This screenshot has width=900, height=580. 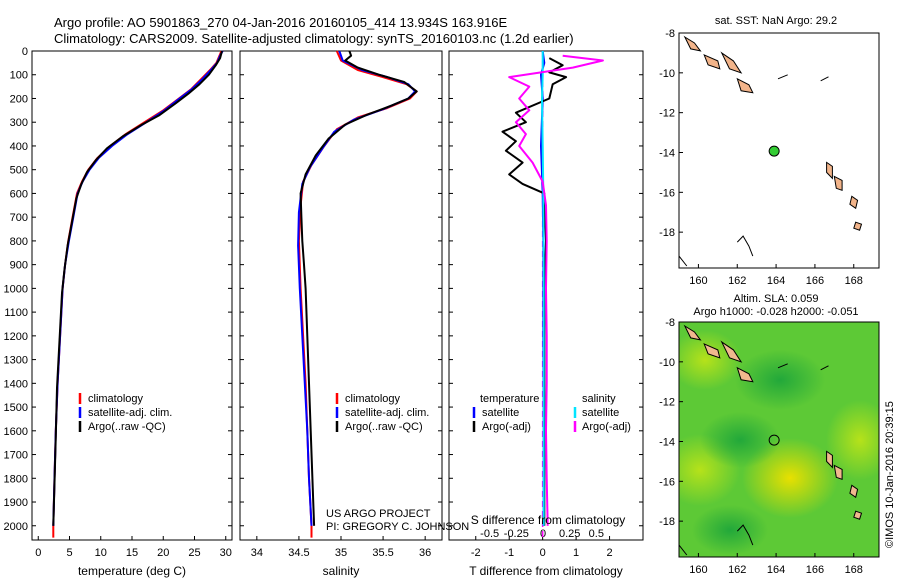 I want to click on ytick-label-9: 900, so click(x=19, y=266).